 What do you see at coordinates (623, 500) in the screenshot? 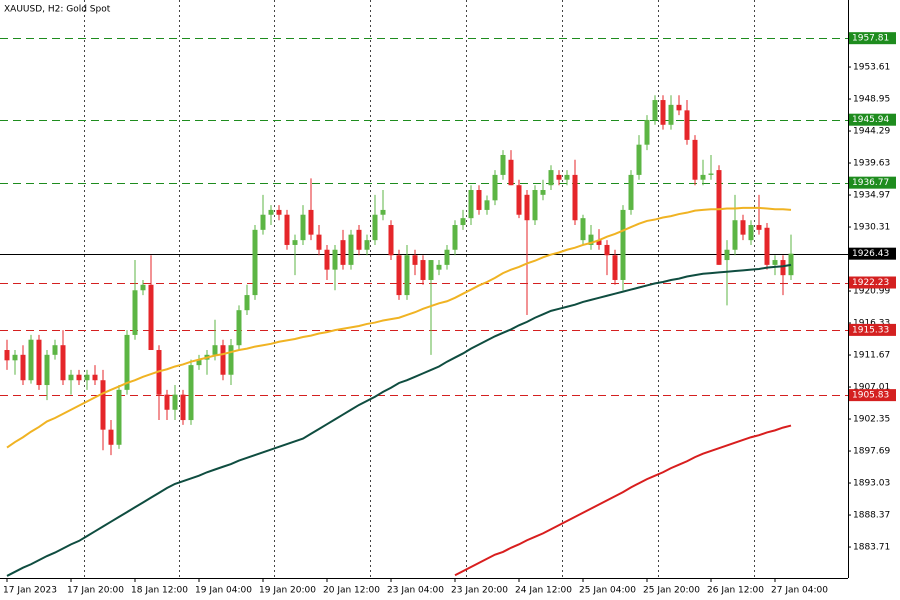
I see `moving-average` at bounding box center [623, 500].